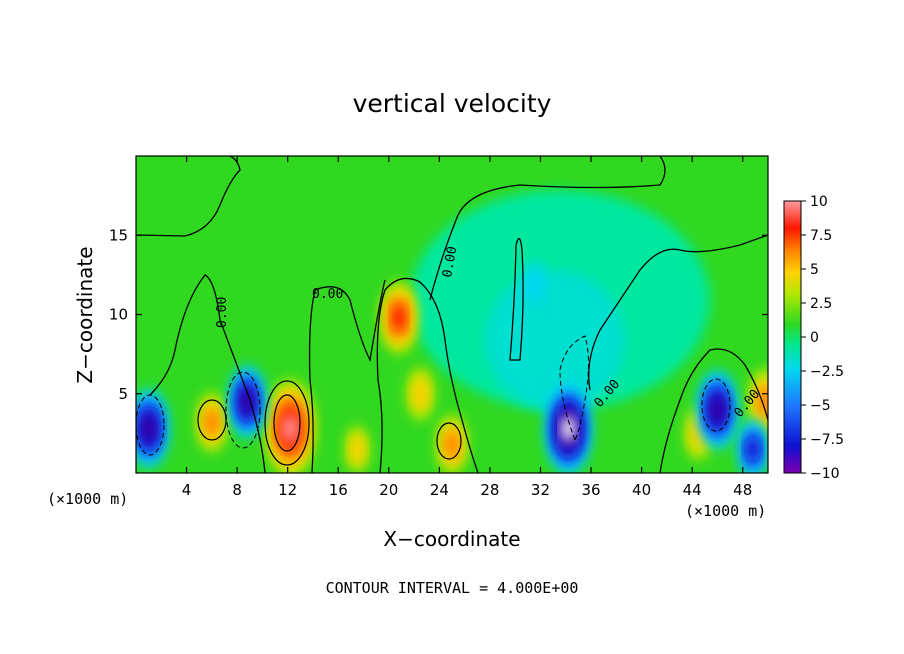 This screenshot has width=904, height=654. I want to click on x-tick-label: 32, so click(540, 490).